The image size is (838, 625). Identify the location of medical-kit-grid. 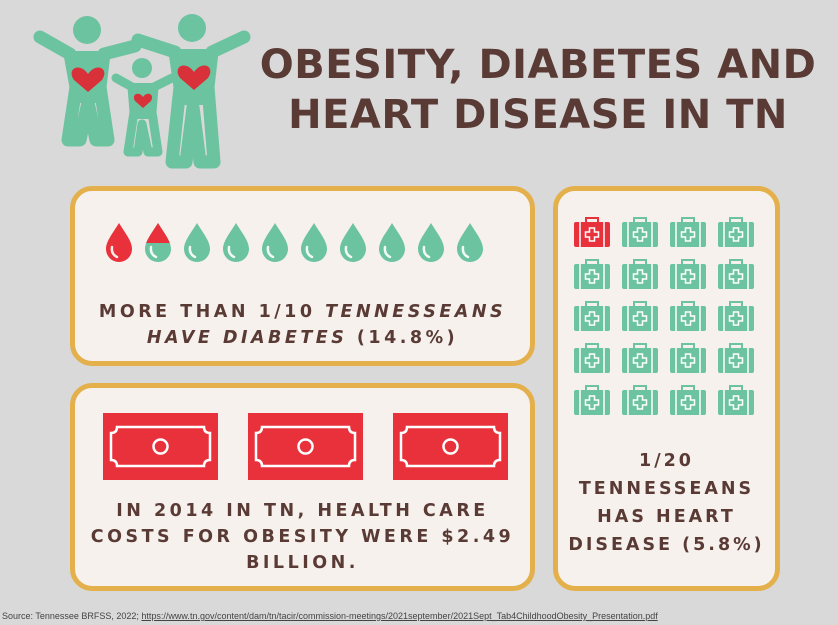
(664, 316).